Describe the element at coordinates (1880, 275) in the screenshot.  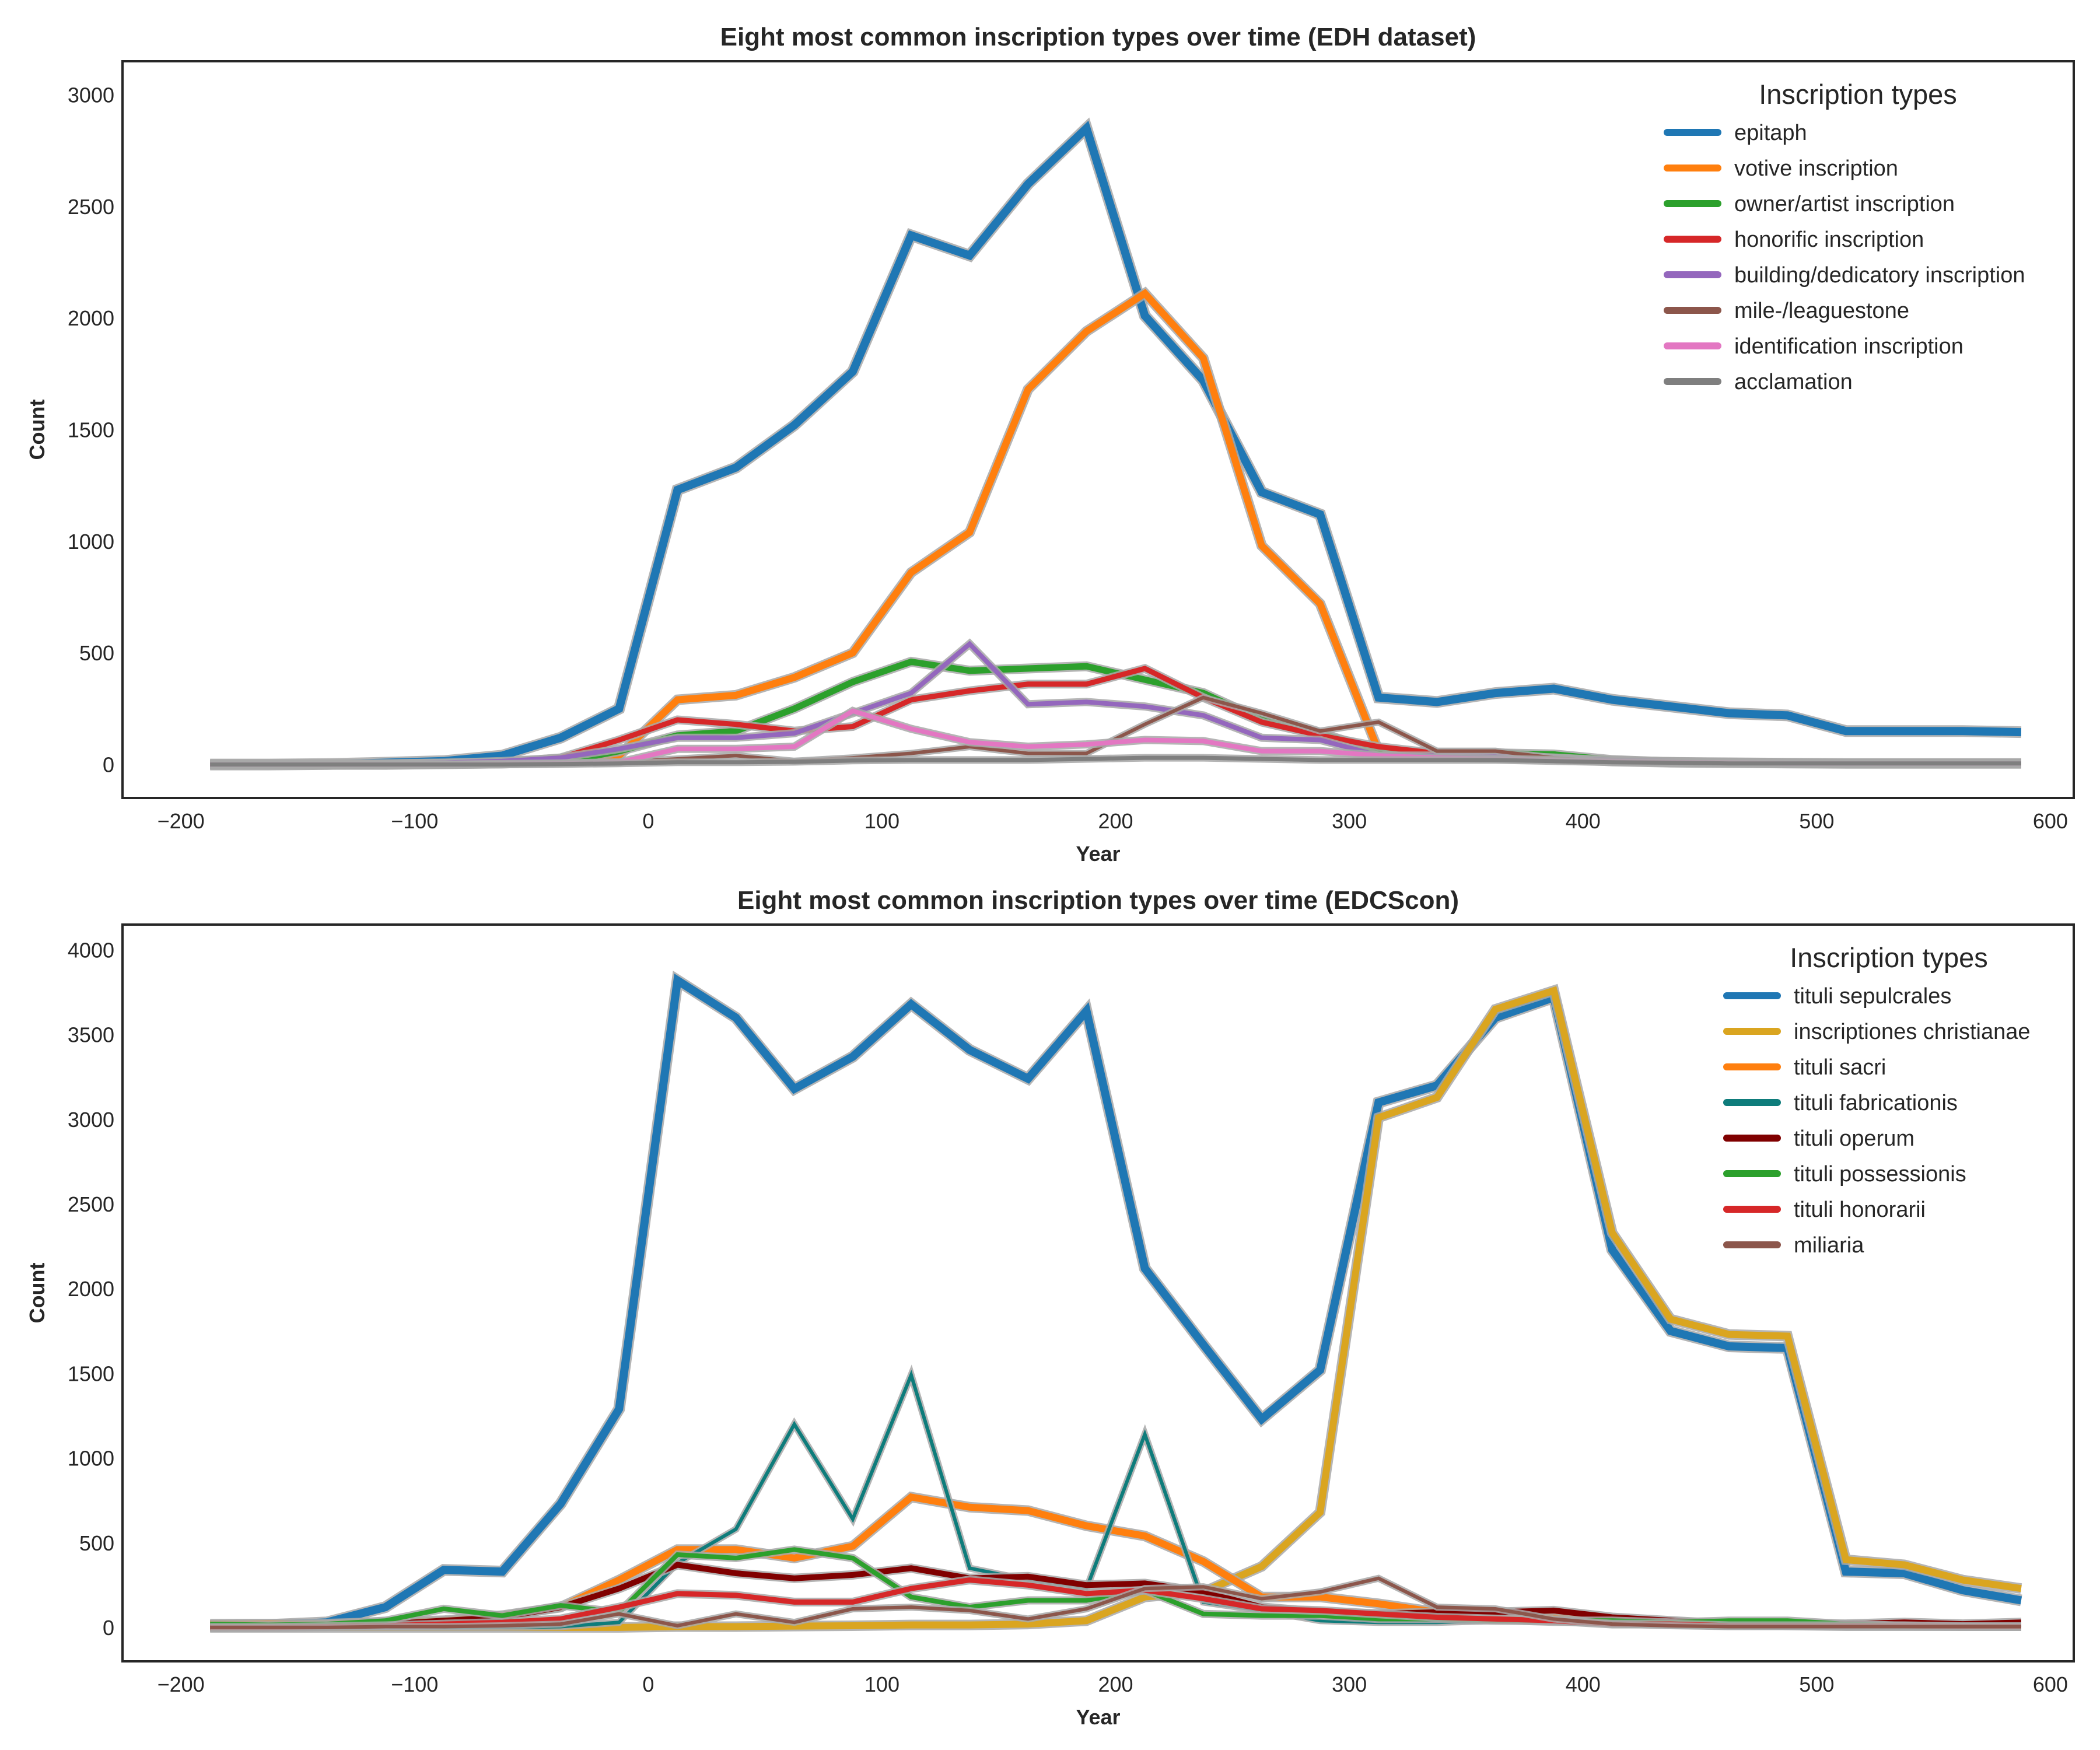
I see `legend-label: building/dedicatory inscription` at that location.